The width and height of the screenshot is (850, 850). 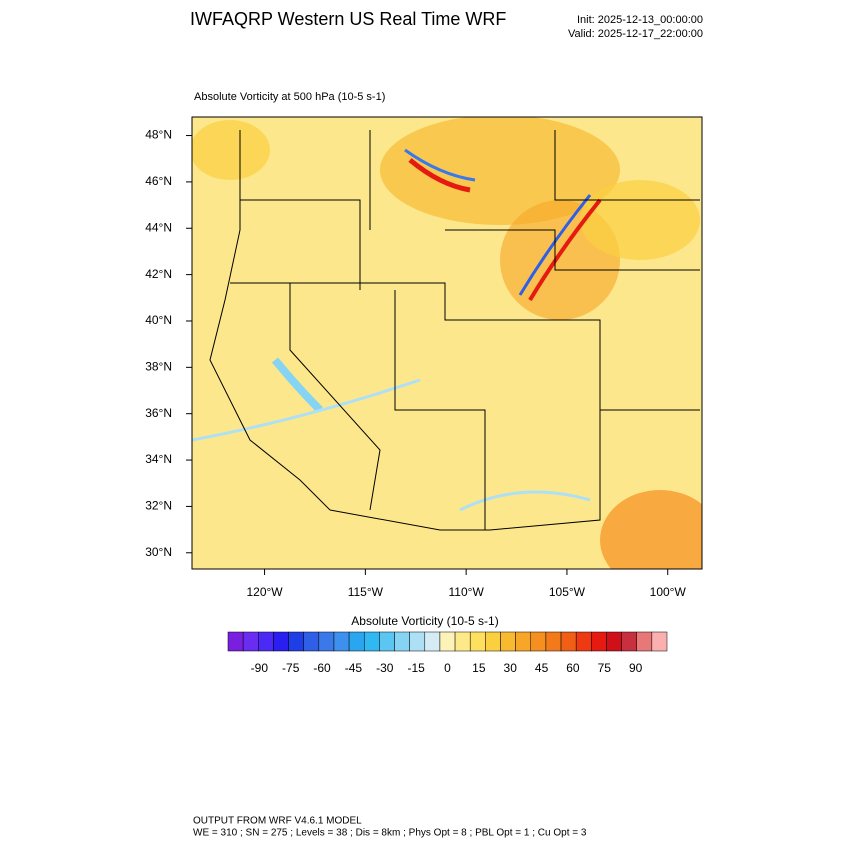 I want to click on colorbar-label: -75, so click(x=291, y=668).